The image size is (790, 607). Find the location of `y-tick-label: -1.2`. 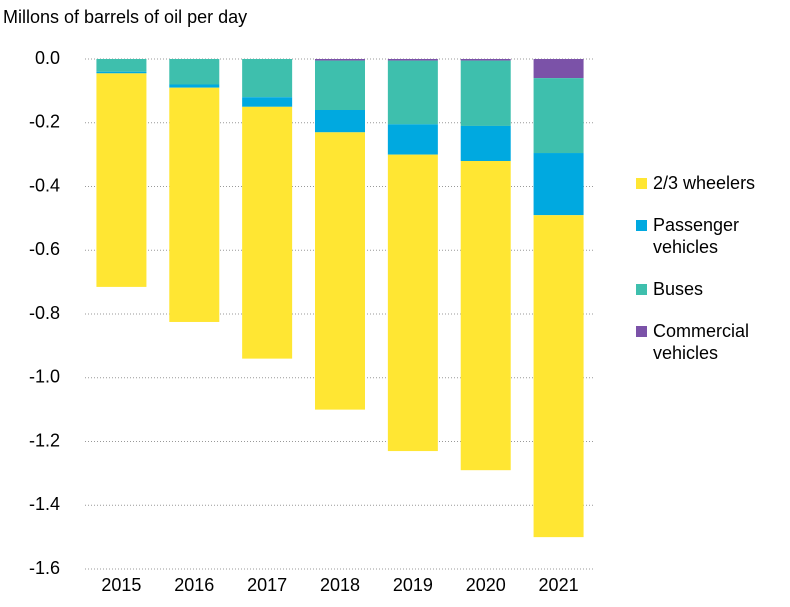

y-tick-label: -1.2 is located at coordinates (44, 440).